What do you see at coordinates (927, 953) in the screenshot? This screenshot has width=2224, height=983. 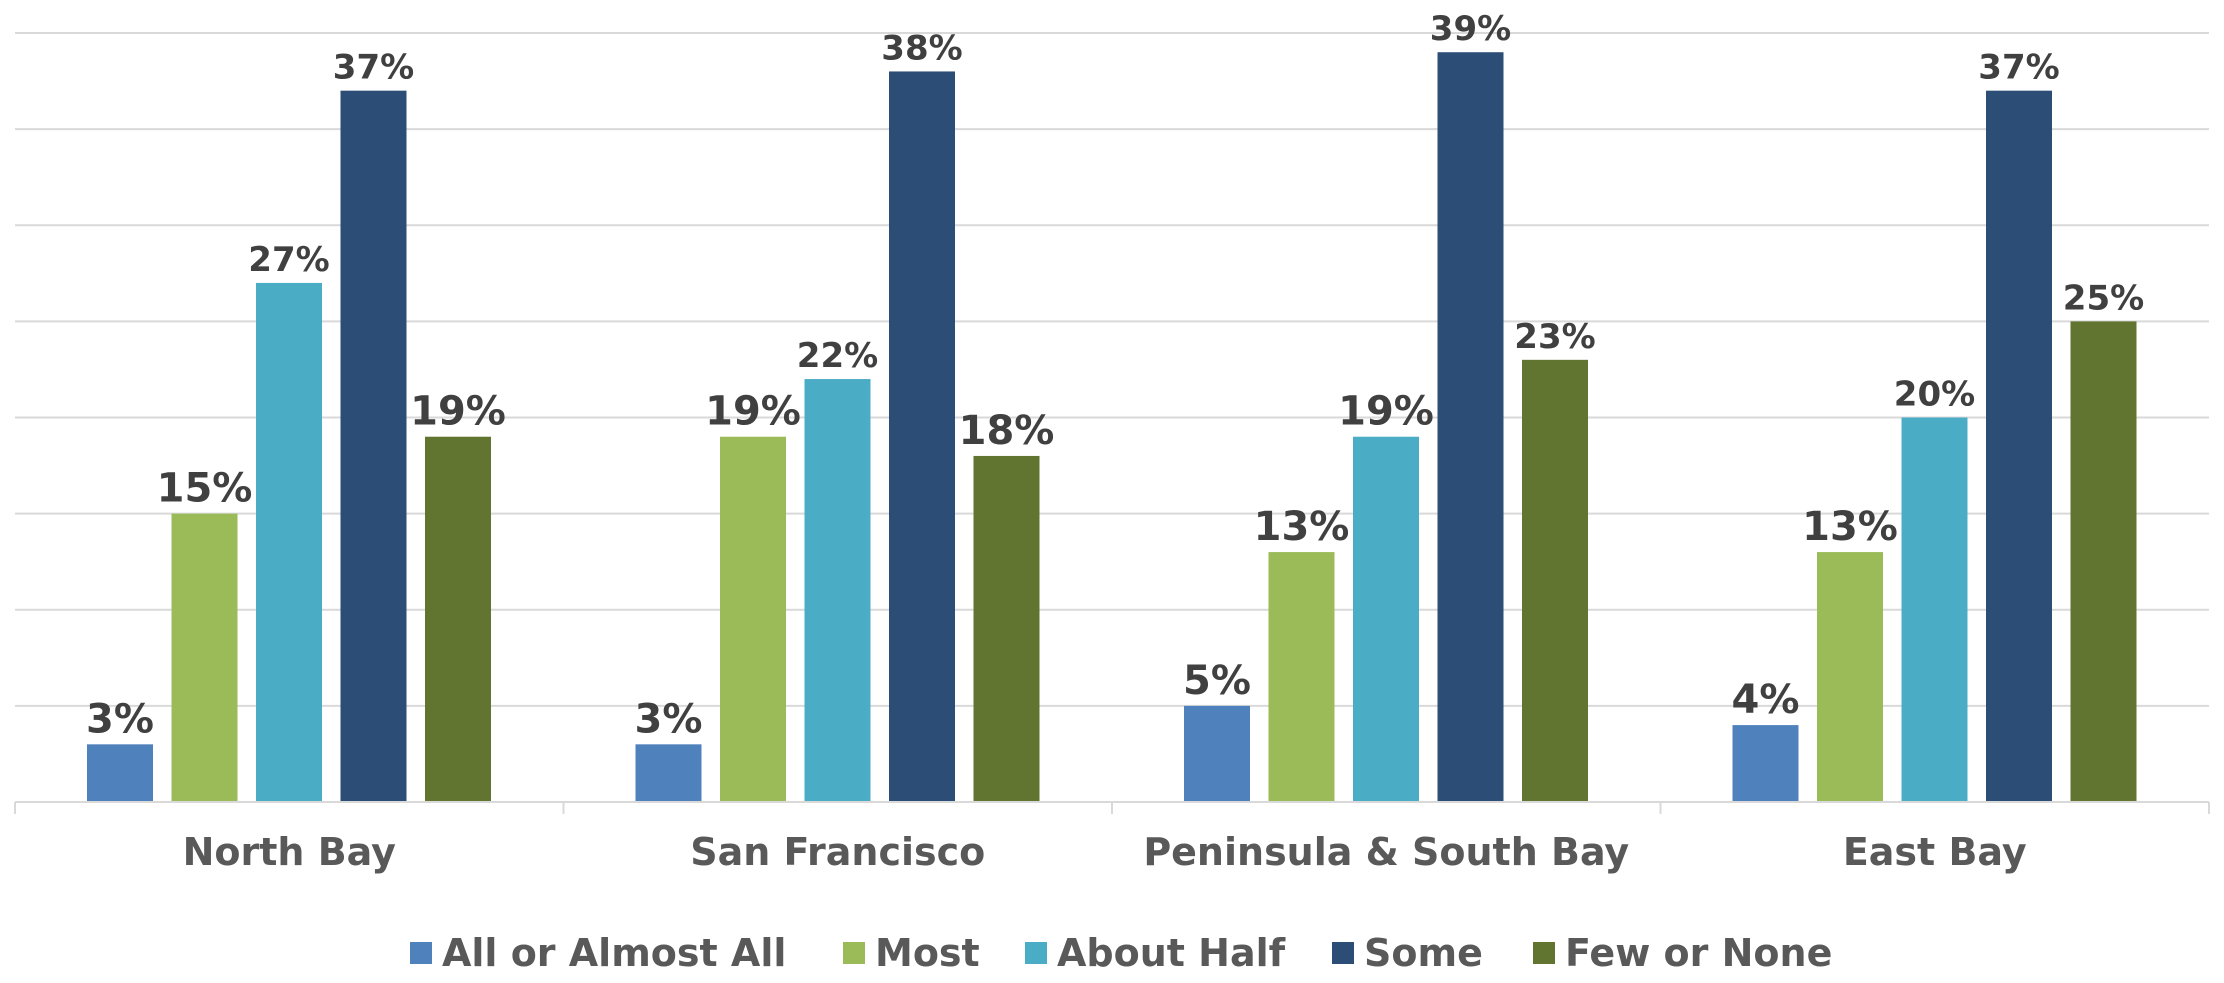 I see `legend-label: Most` at bounding box center [927, 953].